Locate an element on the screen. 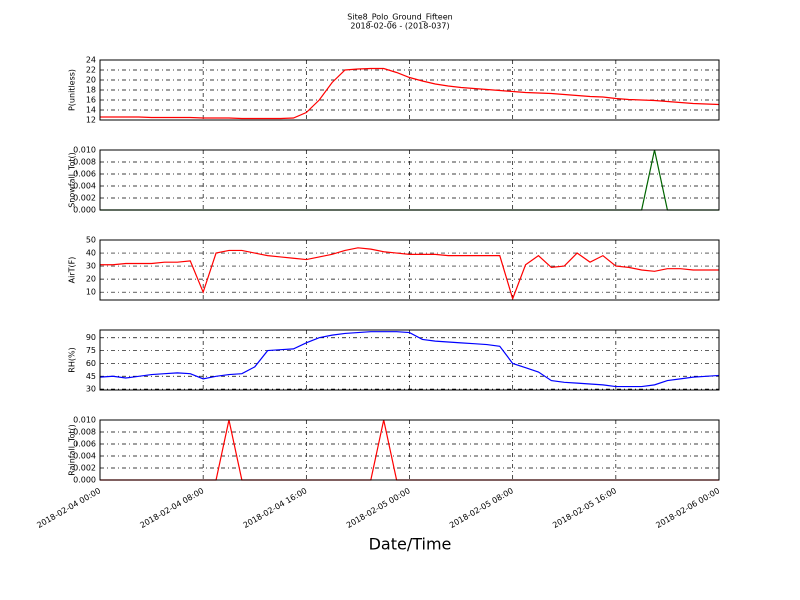 This screenshot has width=800, height=600. y-axis-label: AirT(F) is located at coordinates (72, 270).